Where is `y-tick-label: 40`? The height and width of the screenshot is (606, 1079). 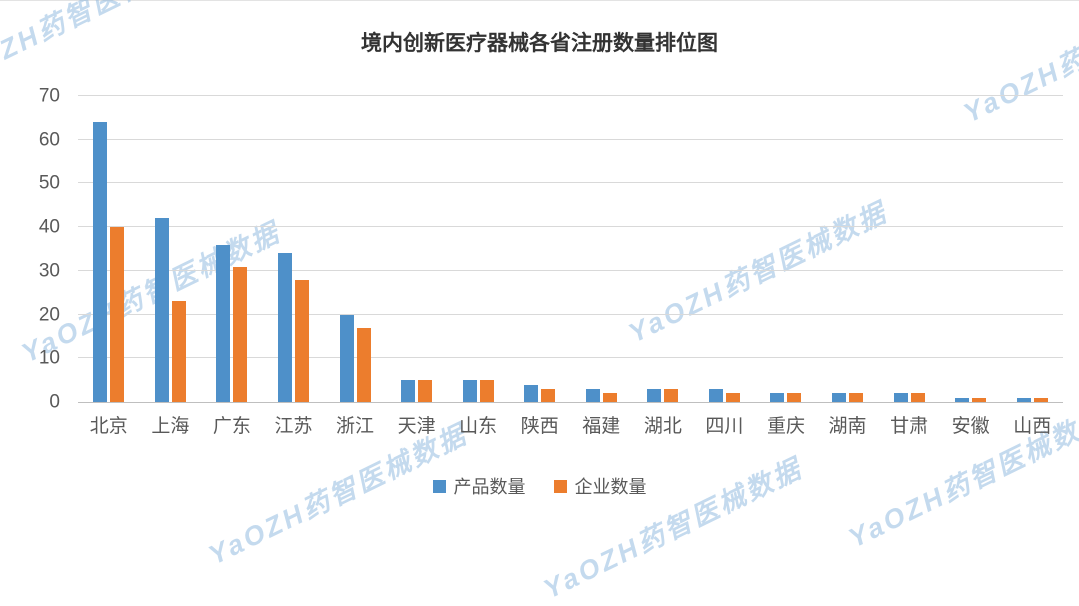
y-tick-label: 40 is located at coordinates (49, 227).